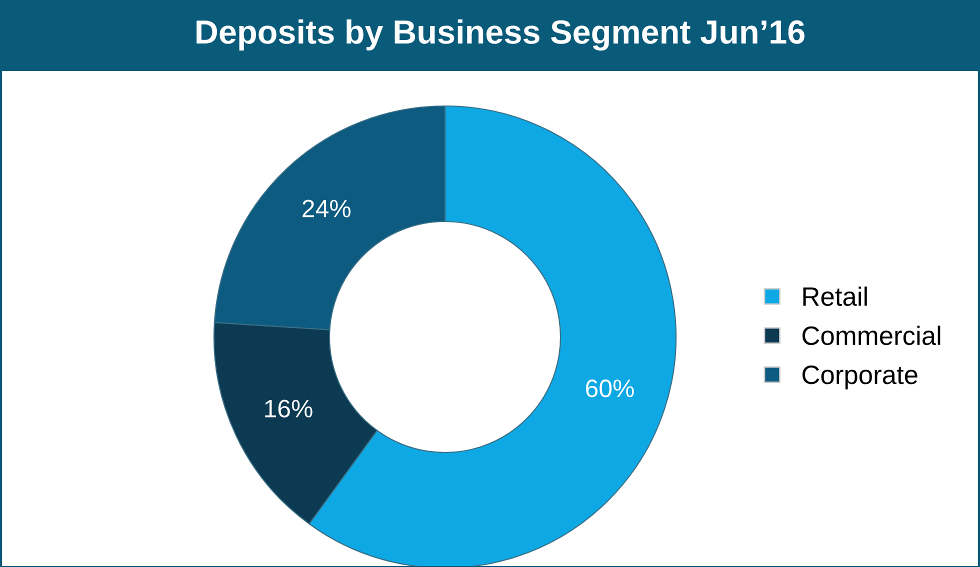 The image size is (980, 567). What do you see at coordinates (500, 35) in the screenshot?
I see `chart-title: Deposits by Business Segment Jun’16` at bounding box center [500, 35].